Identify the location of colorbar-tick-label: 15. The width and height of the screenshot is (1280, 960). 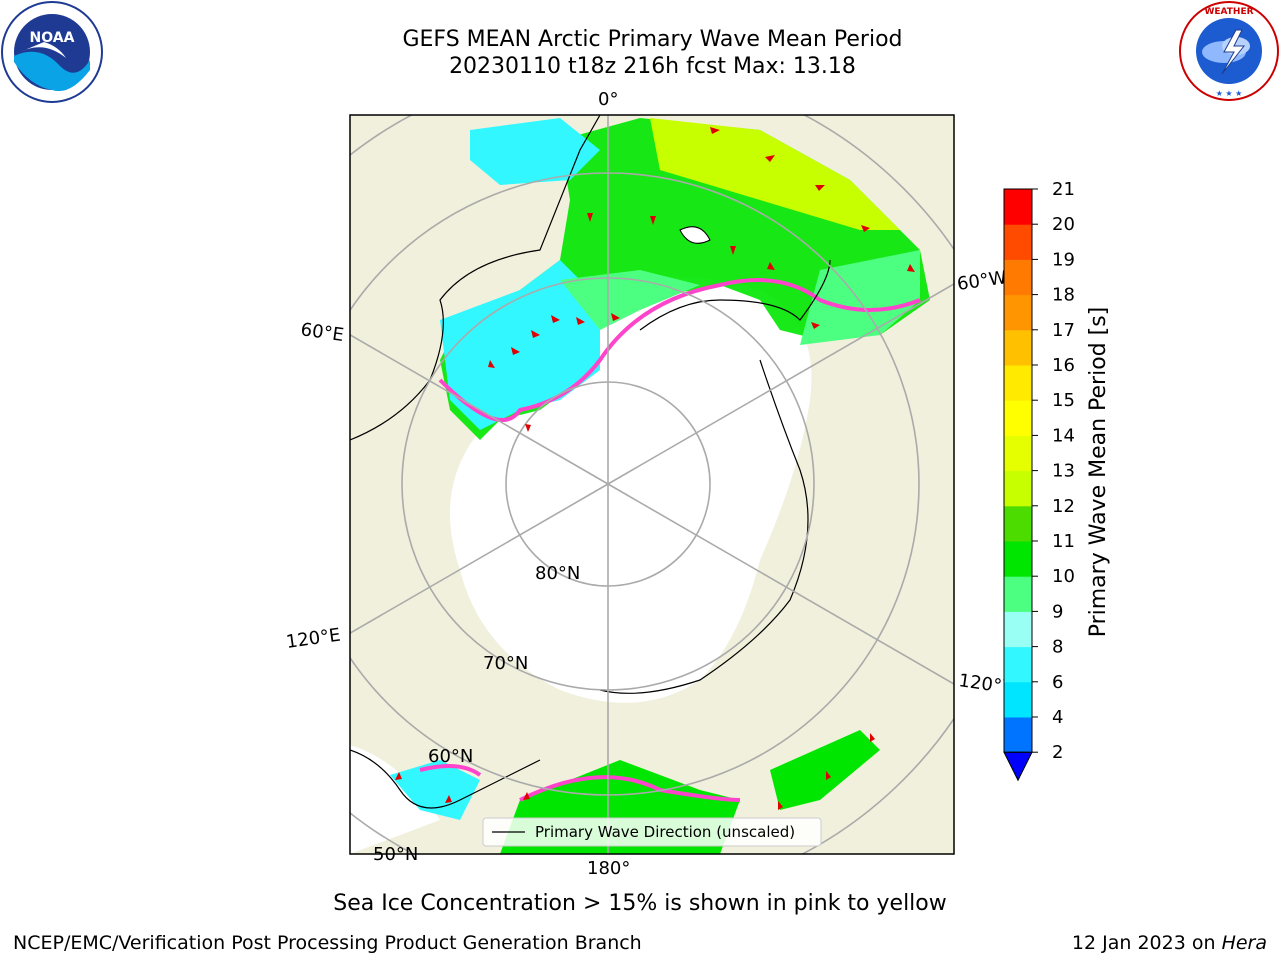
(1063, 400).